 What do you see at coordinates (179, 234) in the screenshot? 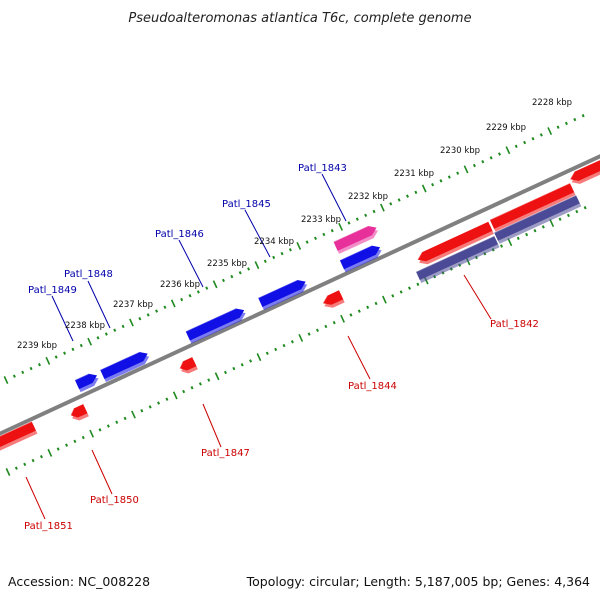
I see `gene-label-patl-1846: Patl_1846` at bounding box center [179, 234].